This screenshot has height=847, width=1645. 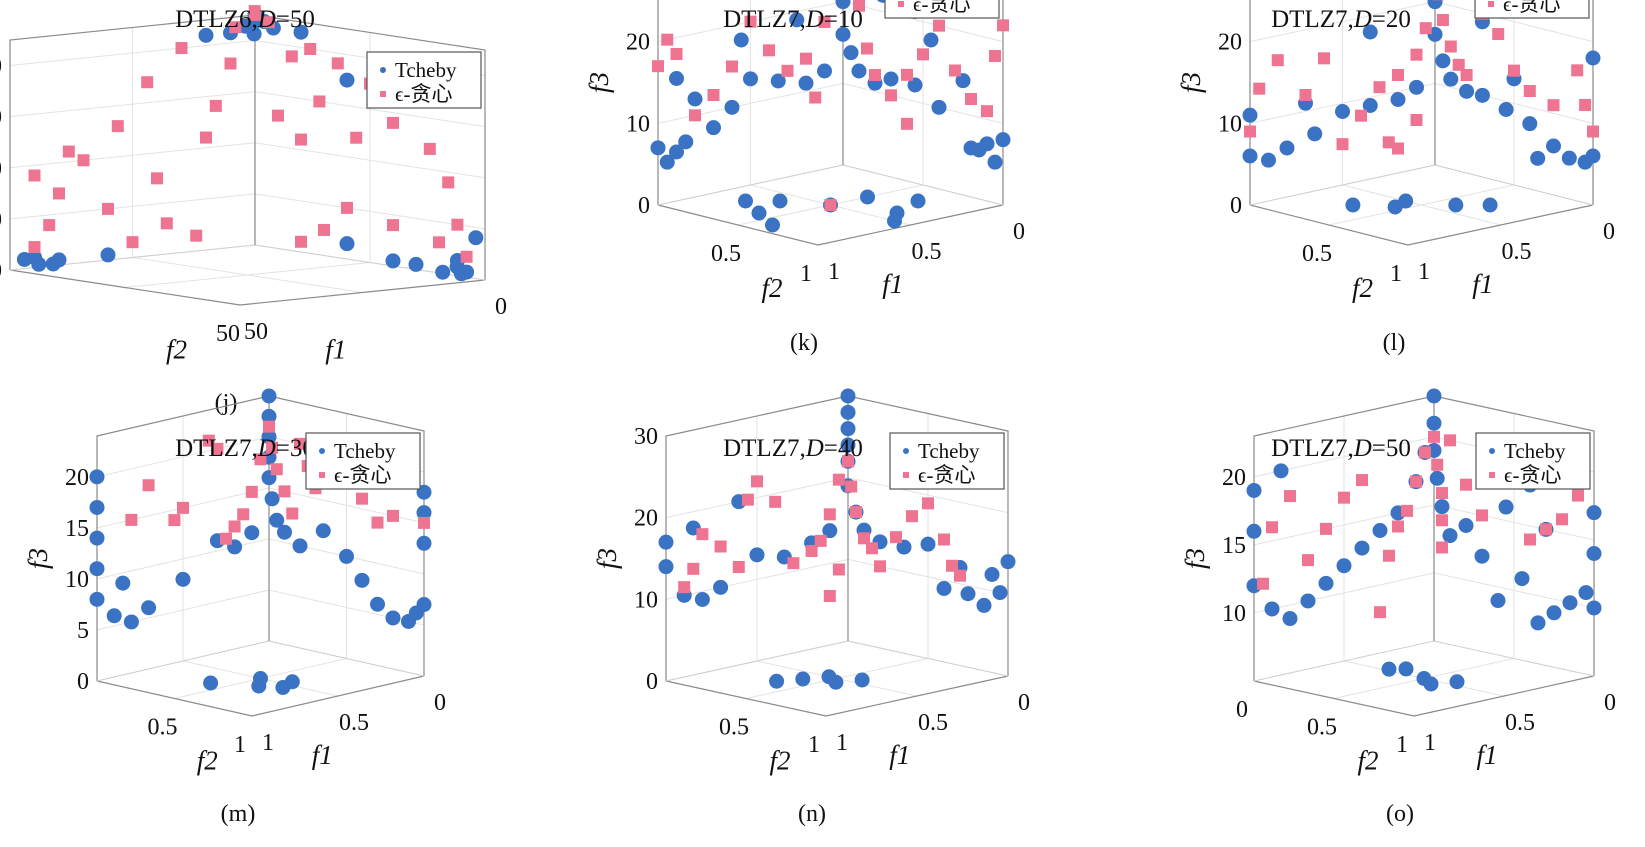 What do you see at coordinates (927, 252) in the screenshot?
I see `tick-label-f1: 0.5` at bounding box center [927, 252].